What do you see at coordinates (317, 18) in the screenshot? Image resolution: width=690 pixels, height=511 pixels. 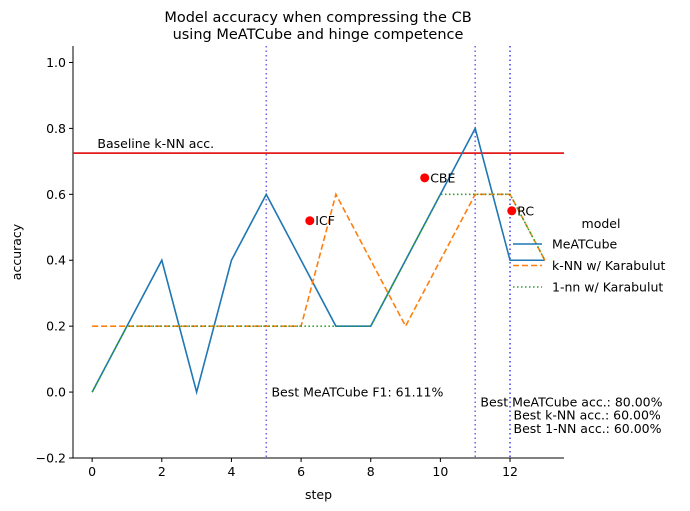 I see `chart-title-line: Model accuracy when compressing the CB` at bounding box center [317, 18].